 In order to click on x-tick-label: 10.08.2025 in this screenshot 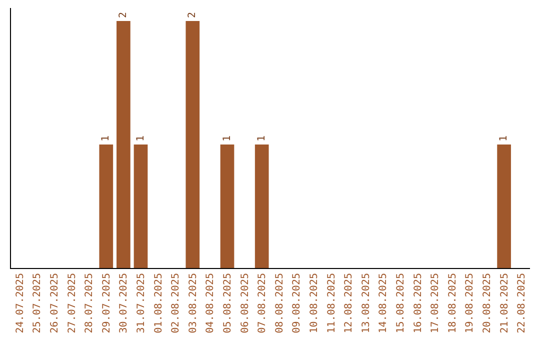, I will do `click(314, 303)`.